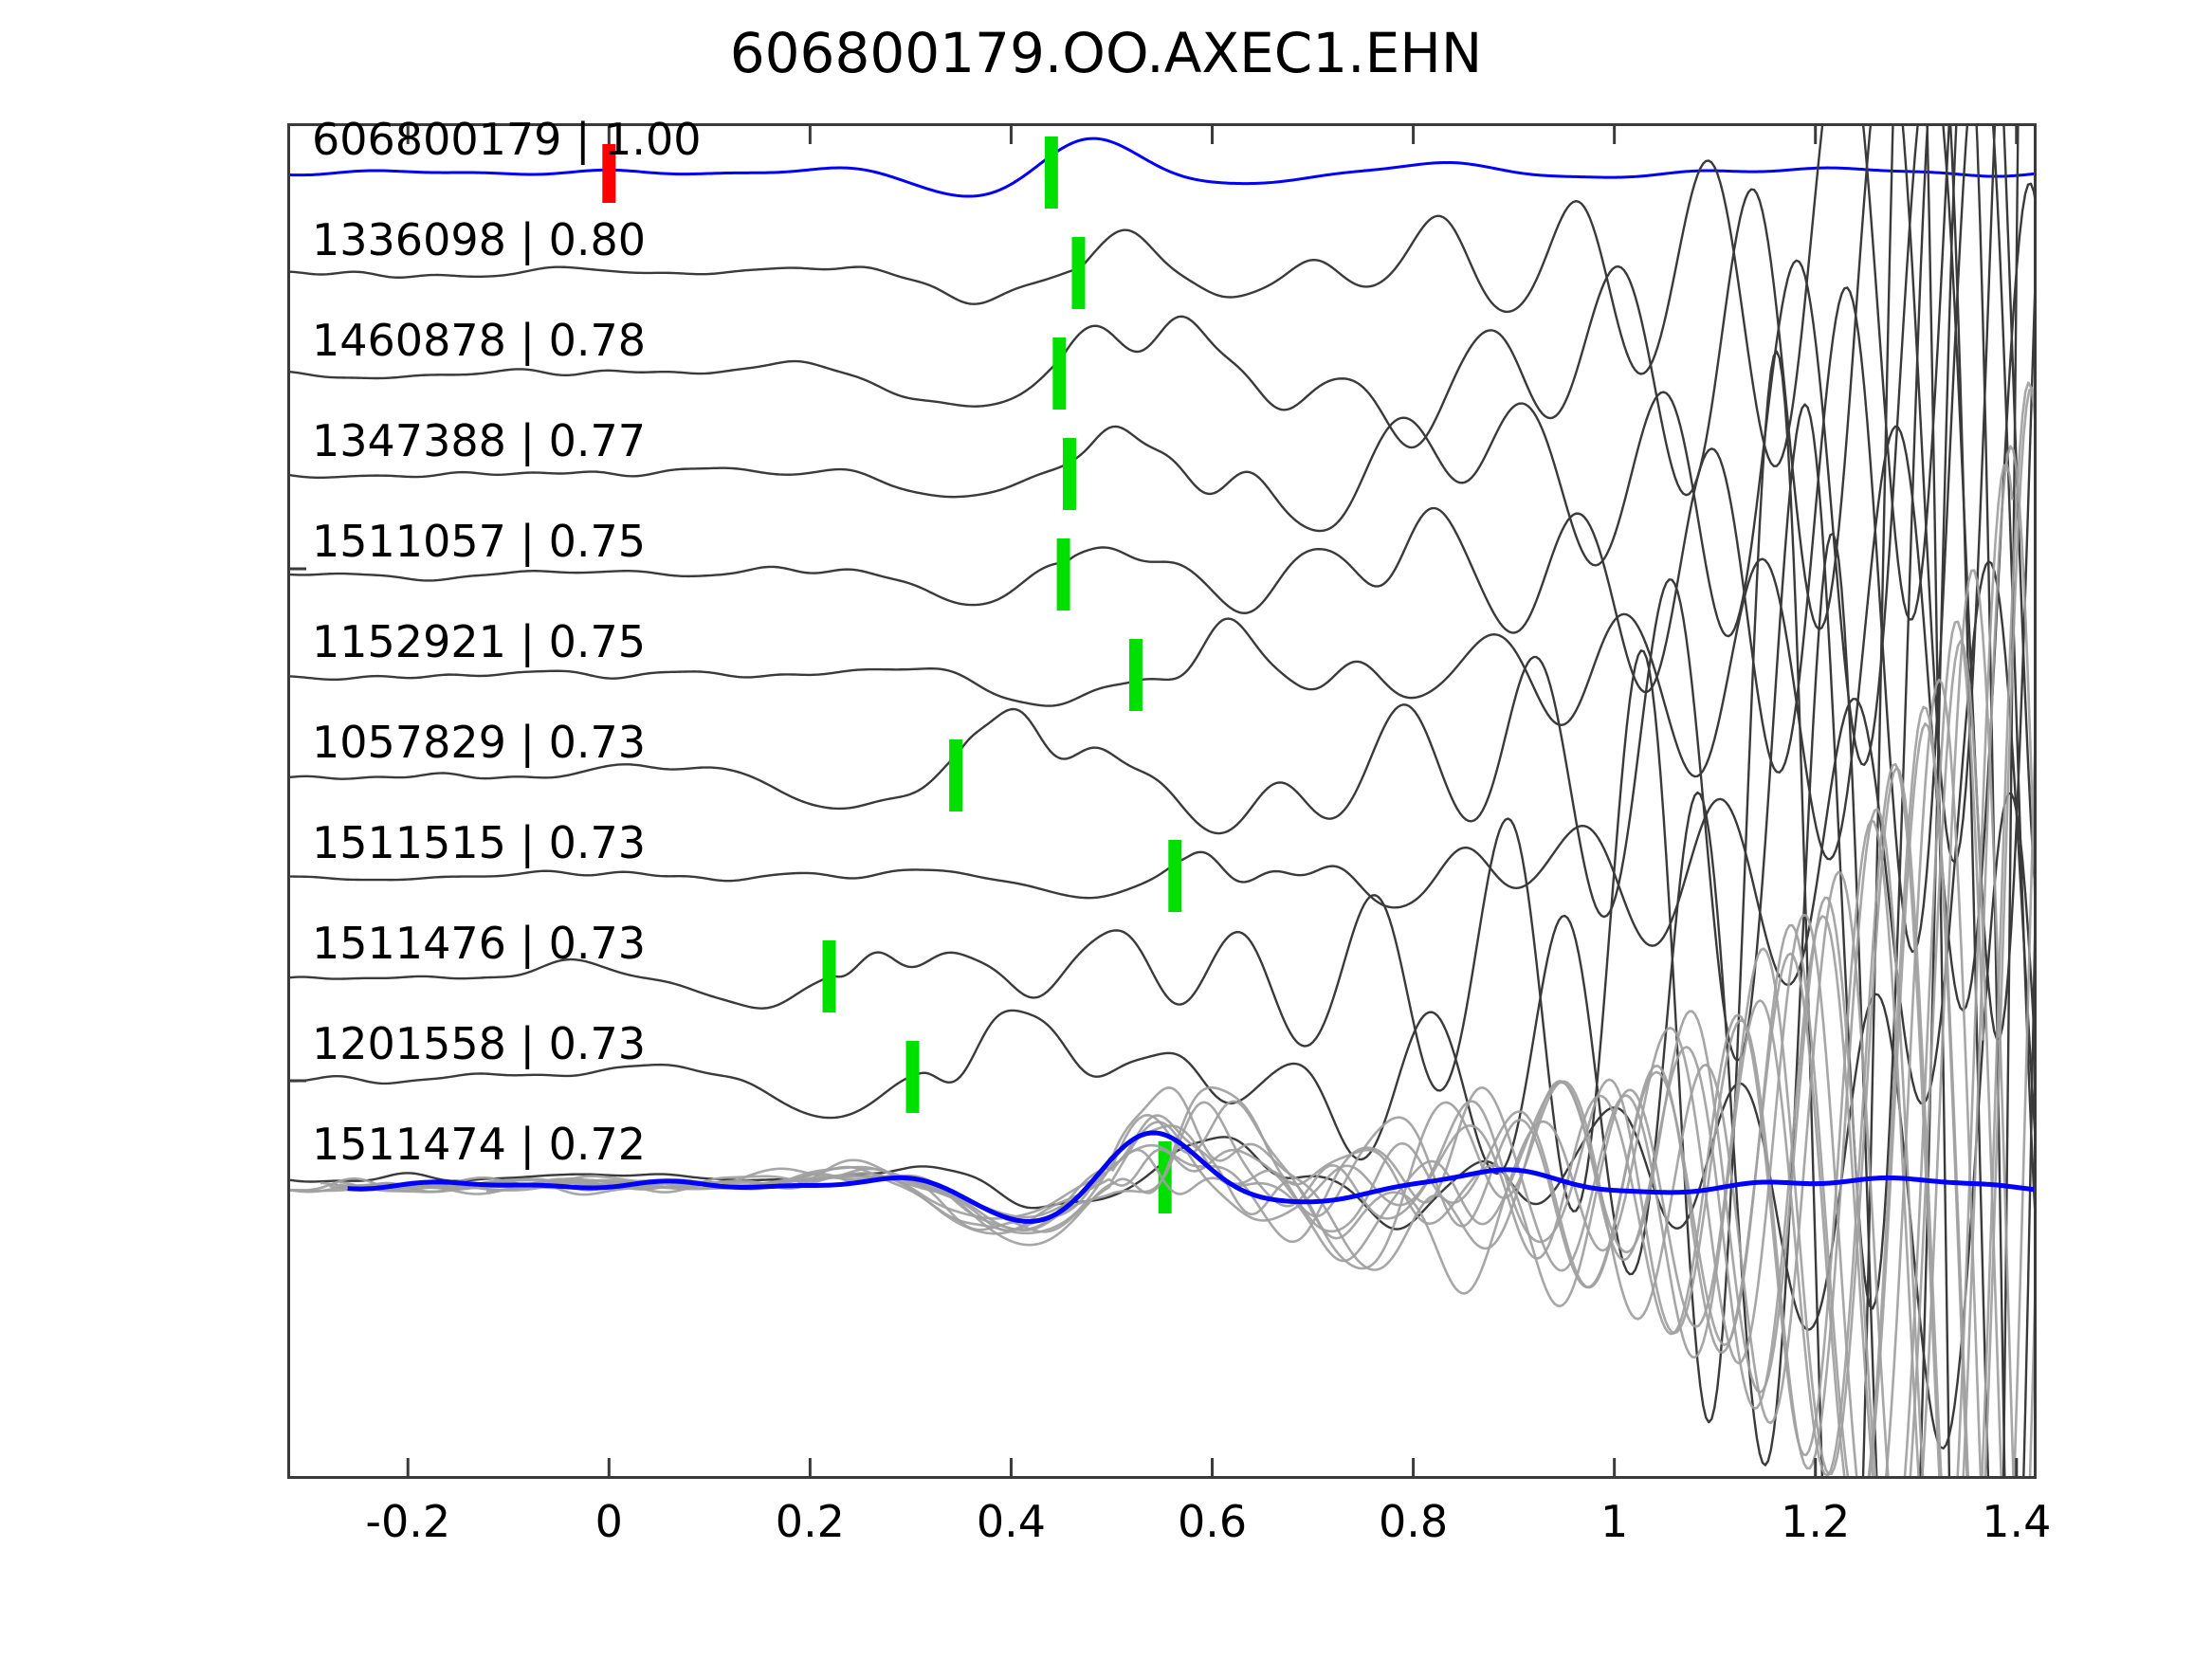 This screenshot has width=2212, height=1659. Describe the element at coordinates (1414, 1521) in the screenshot. I see `x-tick-label: 0.8` at that location.